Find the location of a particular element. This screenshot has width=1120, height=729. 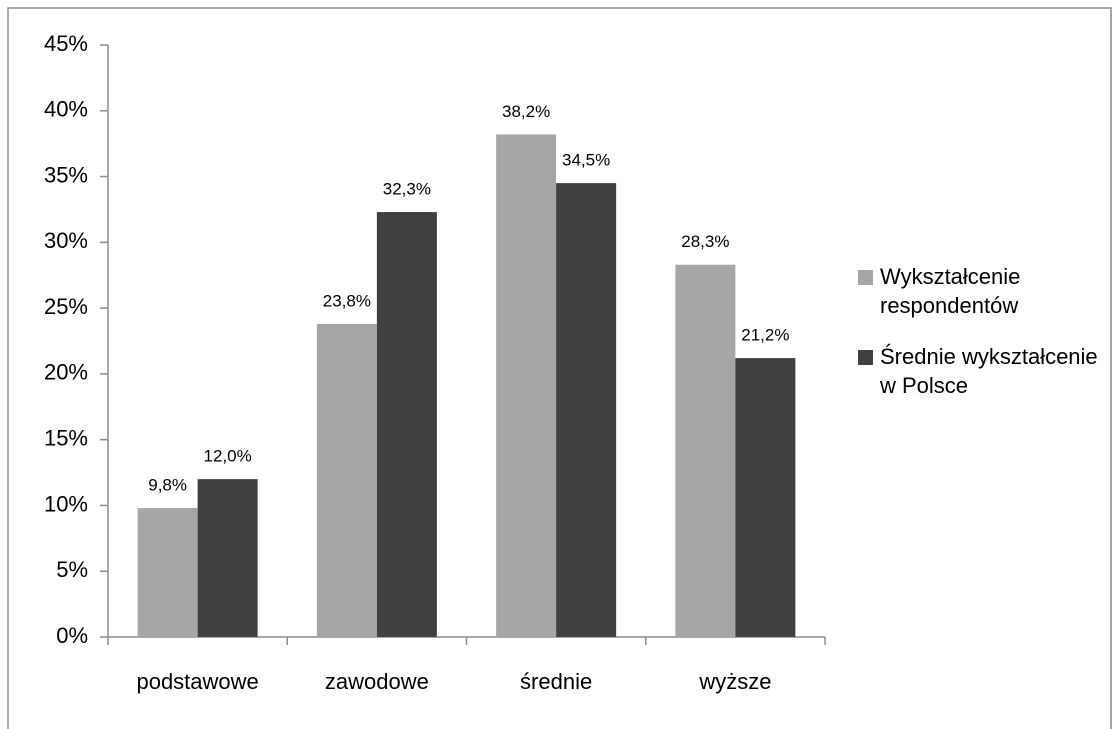

legend-item: Wykształcenie respondentów is located at coordinates (978, 291).